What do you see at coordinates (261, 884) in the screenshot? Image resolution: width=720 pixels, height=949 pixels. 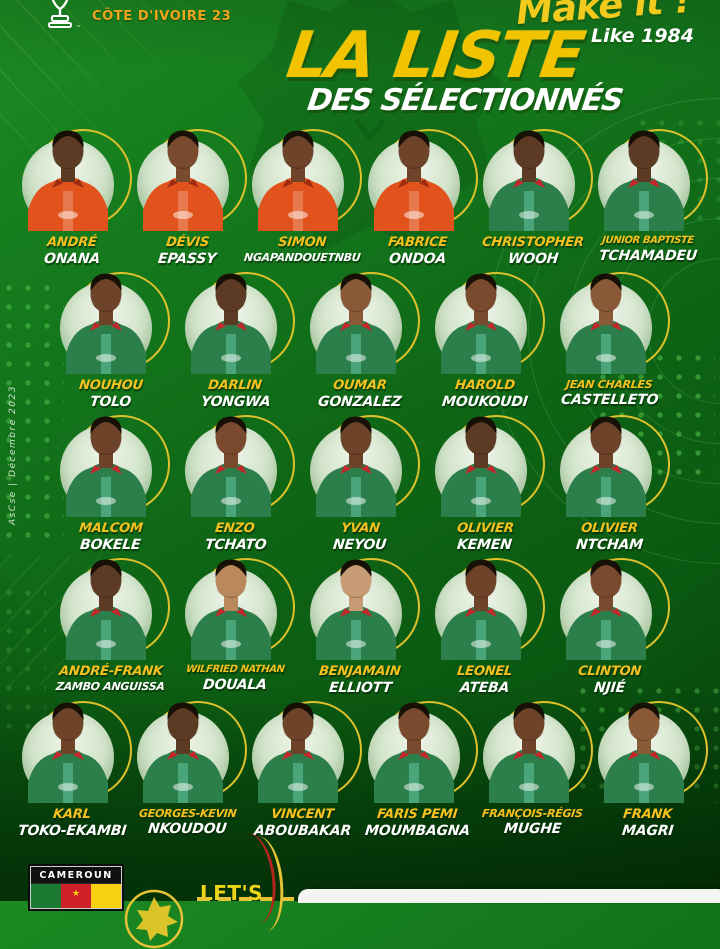 I see `yellow-curve-decor` at bounding box center [261, 884].